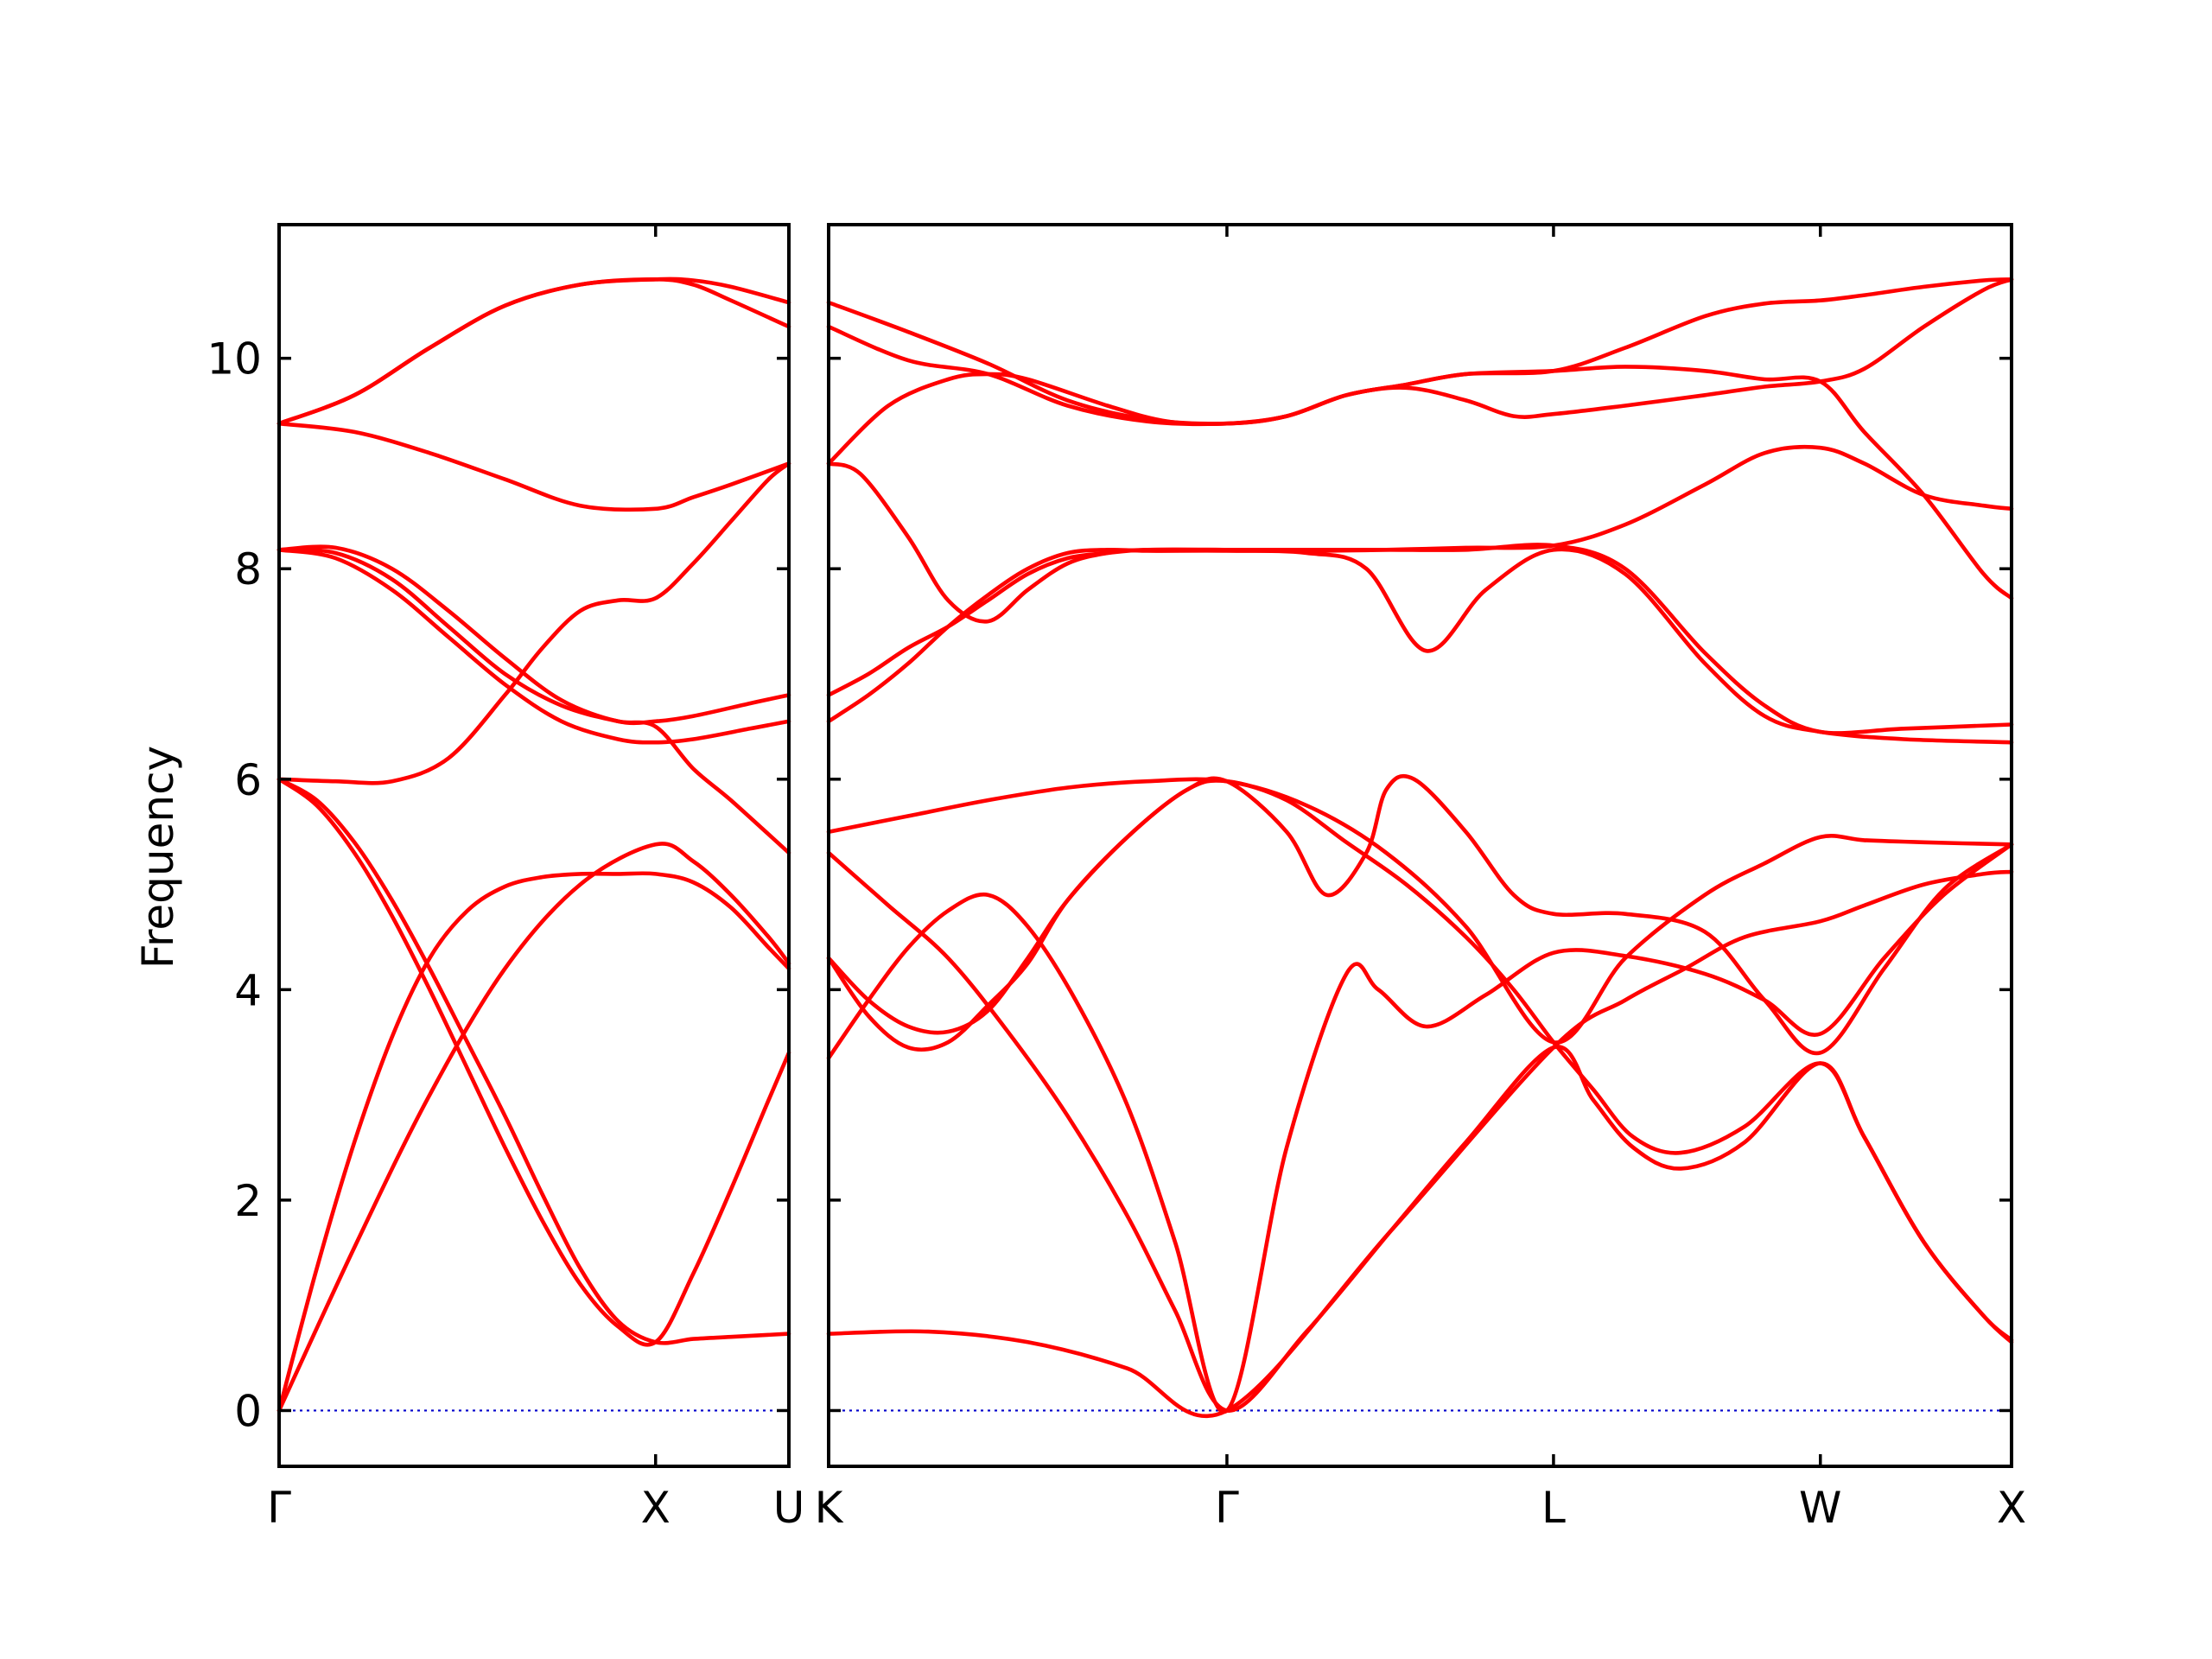 The height and width of the screenshot is (1659, 2212). Describe the element at coordinates (248, 780) in the screenshot. I see `y-tick-label: 6` at that location.